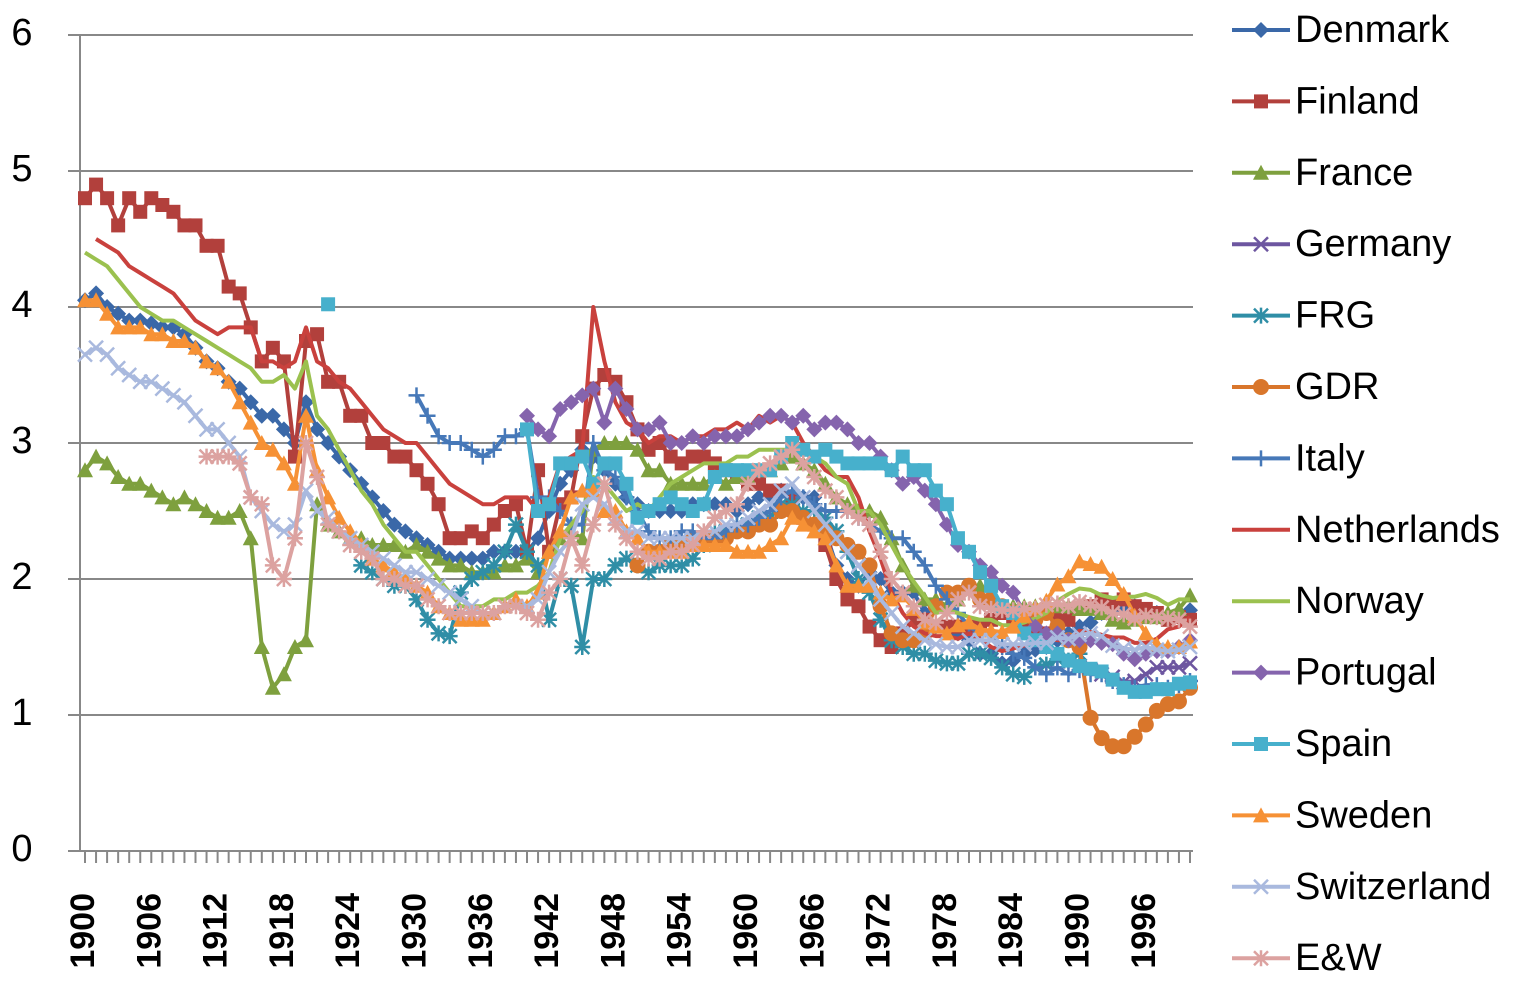 Image resolution: width=1539 pixels, height=992 pixels. Describe the element at coordinates (1326, 101) in the screenshot. I see `legend-item: Finland` at that location.